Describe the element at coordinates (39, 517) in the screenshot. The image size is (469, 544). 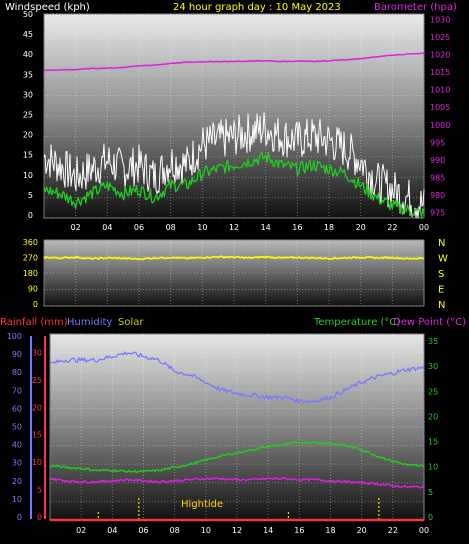
I see `rainfall-y-tick-label: 0` at that location.